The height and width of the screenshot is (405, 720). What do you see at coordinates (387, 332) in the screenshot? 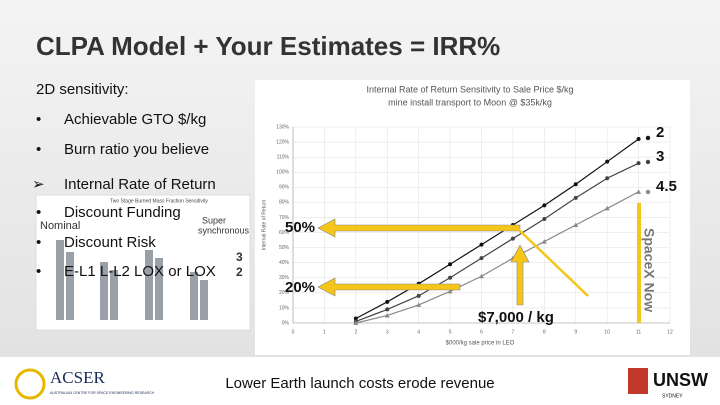
I see `x-tick-label: 3` at bounding box center [387, 332].